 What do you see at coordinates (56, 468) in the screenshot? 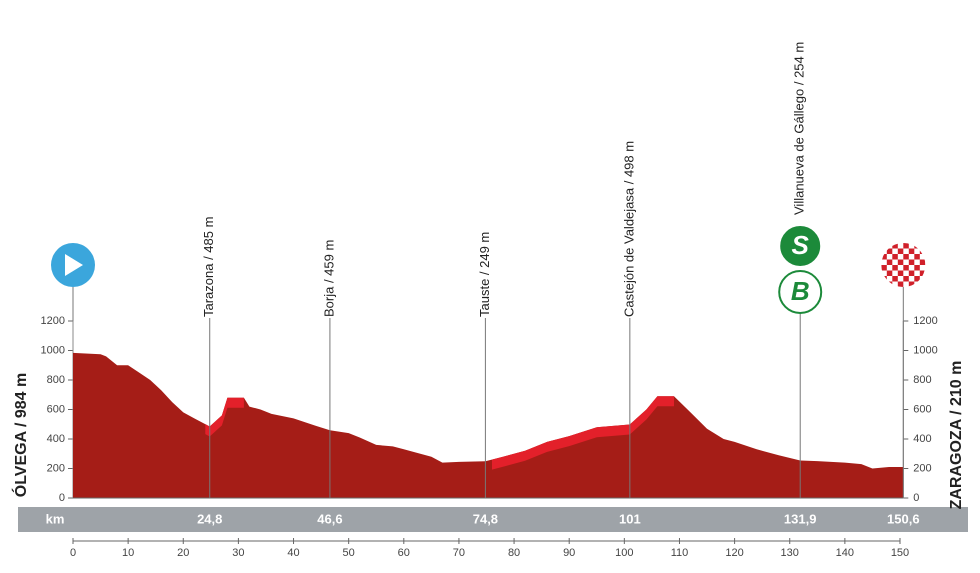
I see `y-tick-label: 200` at bounding box center [56, 468].